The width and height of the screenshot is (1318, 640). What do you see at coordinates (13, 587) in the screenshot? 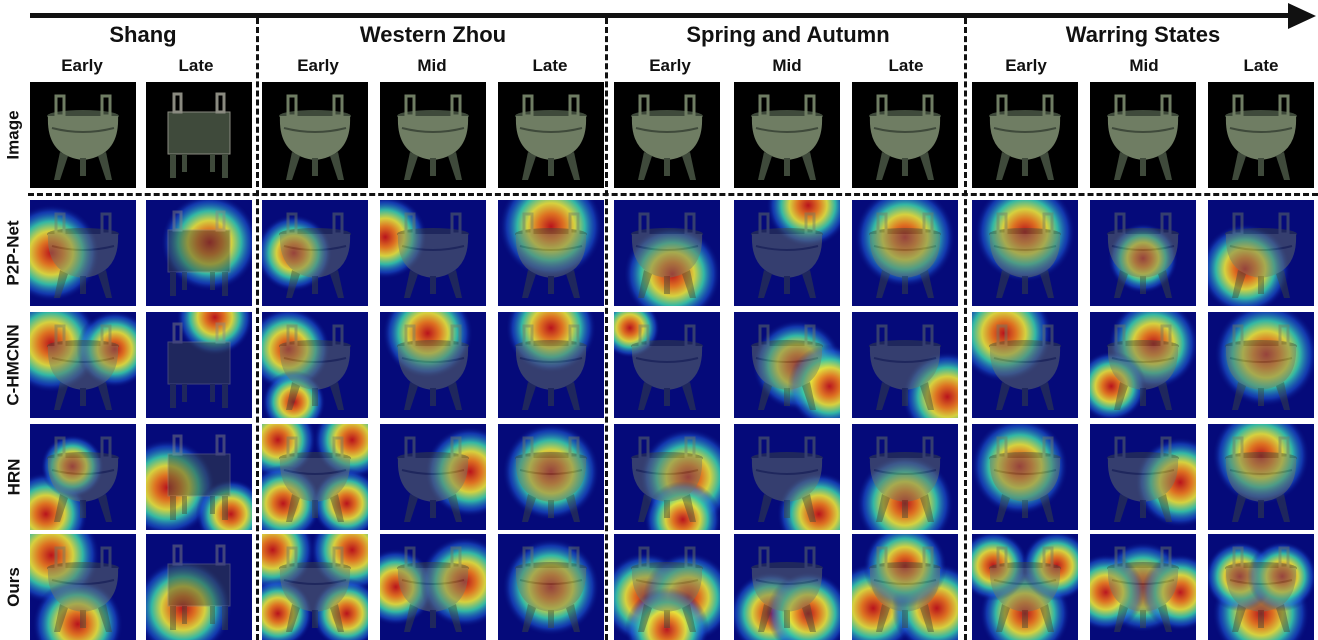
I see `row-label-ours: Ours` at bounding box center [13, 587].